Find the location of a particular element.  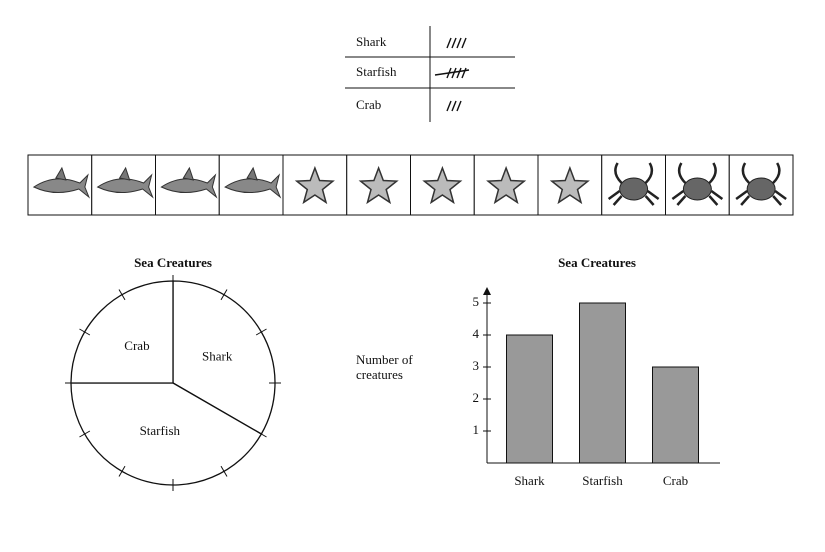

y-tick-label: 5 is located at coordinates (476, 301).